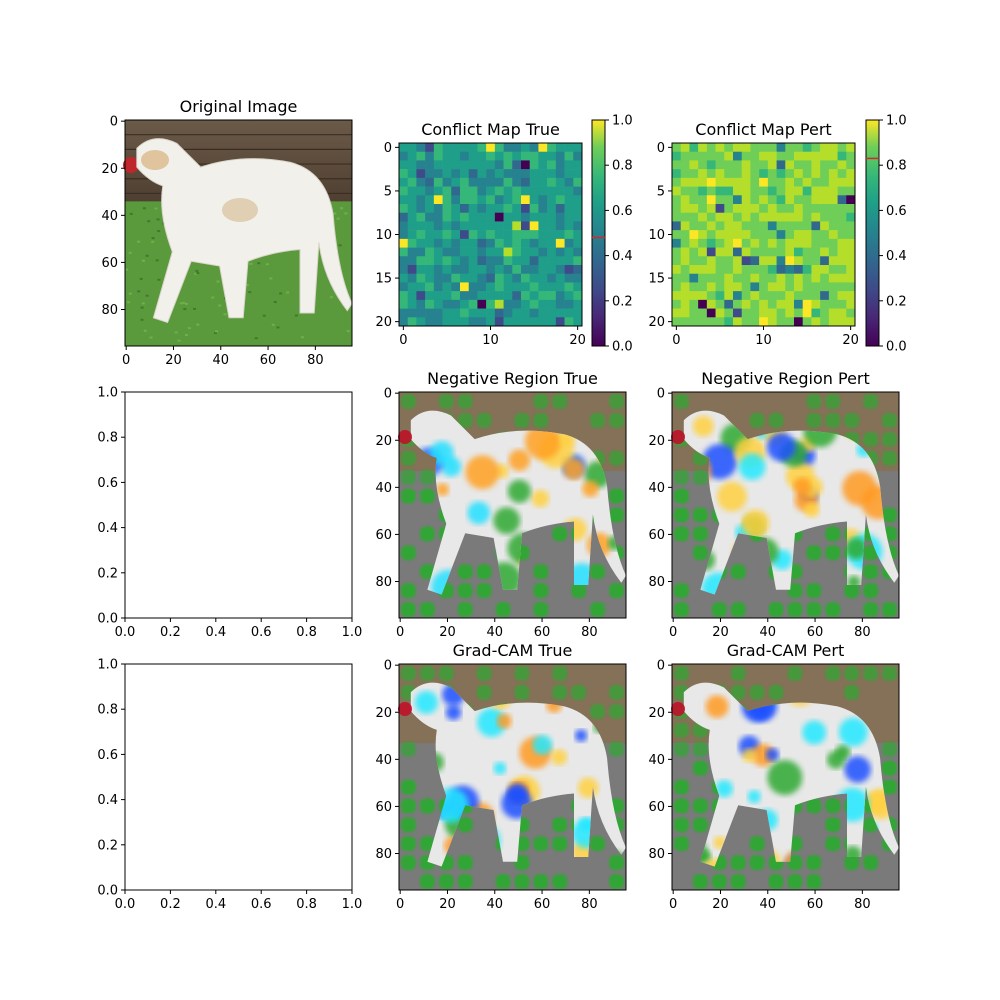  What do you see at coordinates (512, 378) in the screenshot?
I see `panel-title: Negative Region True` at bounding box center [512, 378].